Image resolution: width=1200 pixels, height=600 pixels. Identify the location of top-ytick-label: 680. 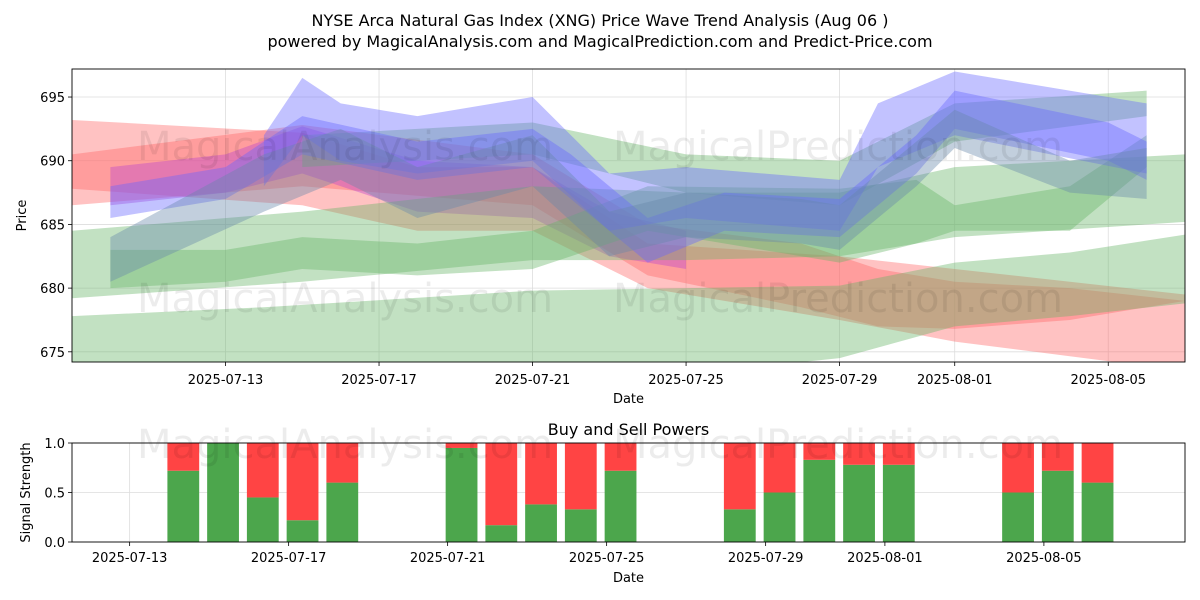
(52, 289).